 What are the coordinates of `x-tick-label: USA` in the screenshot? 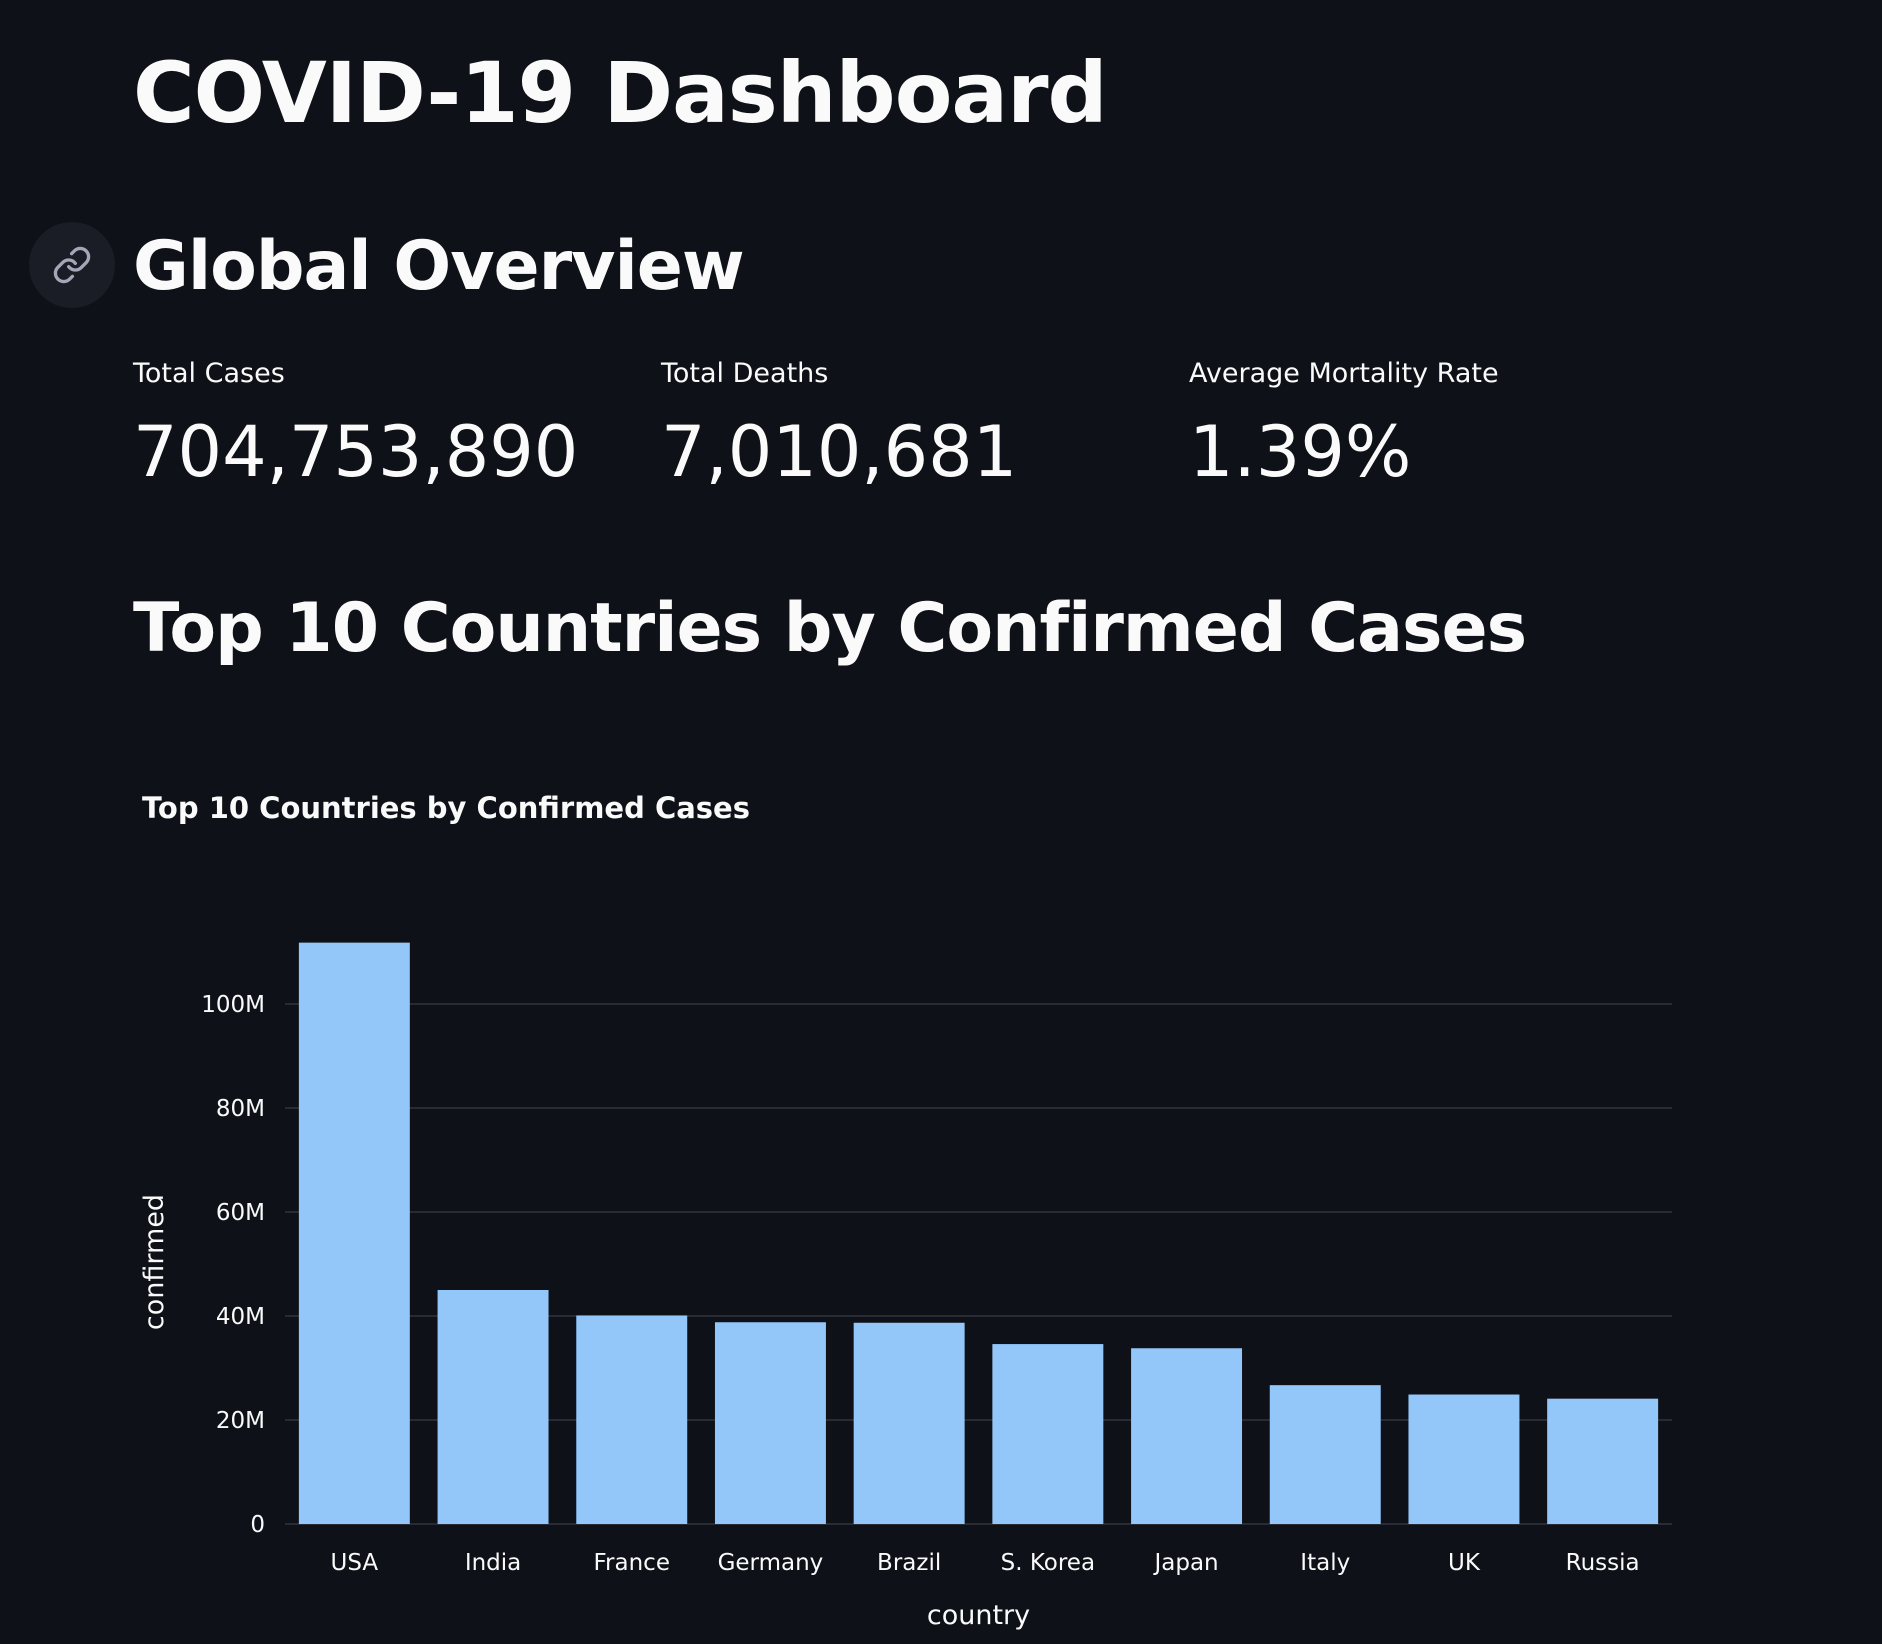 It's located at (355, 1563).